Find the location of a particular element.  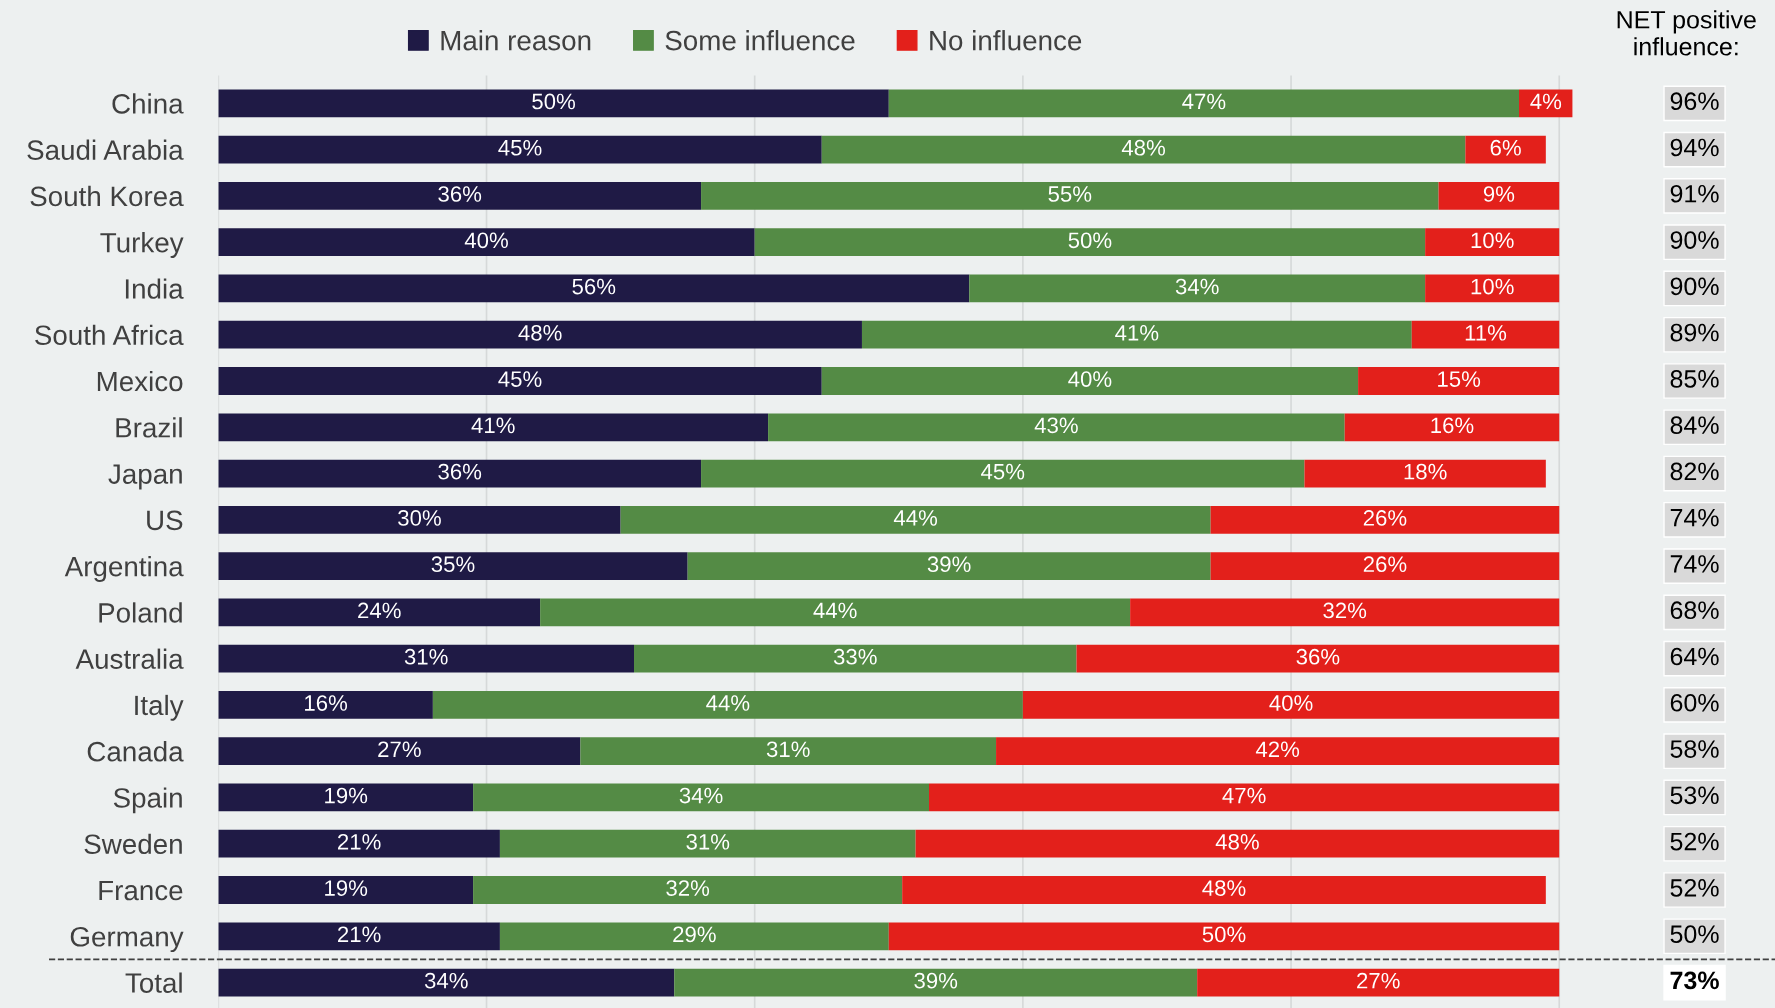

y-tick-label: Turkey is located at coordinates (142, 245).